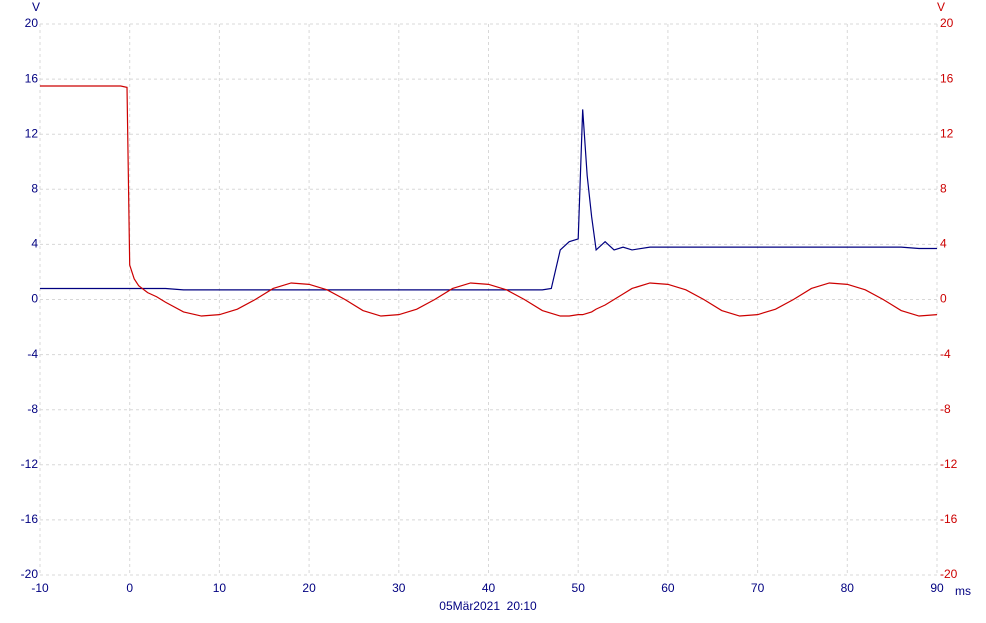  I want to click on x-tick-label: 30, so click(399, 588).